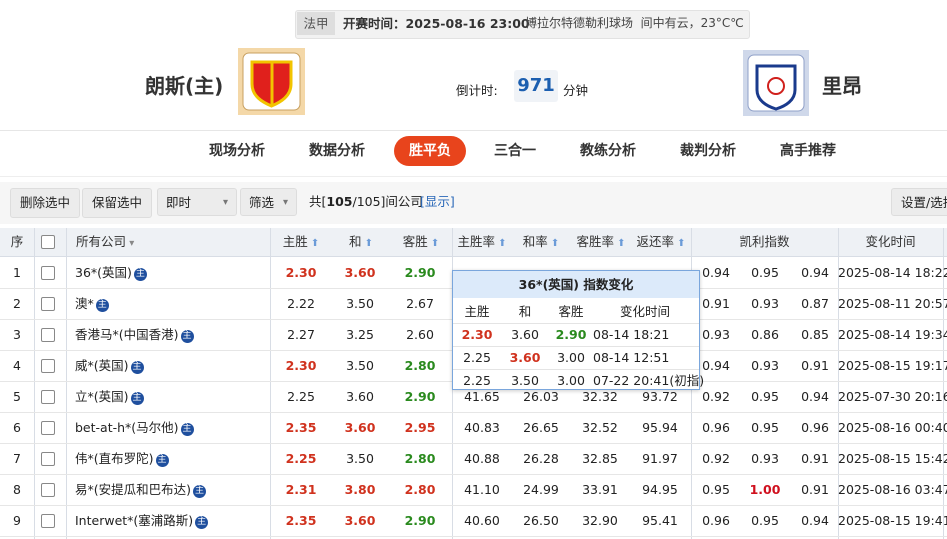  Describe the element at coordinates (430, 151) in the screenshot. I see `tab: 胜平负` at that location.